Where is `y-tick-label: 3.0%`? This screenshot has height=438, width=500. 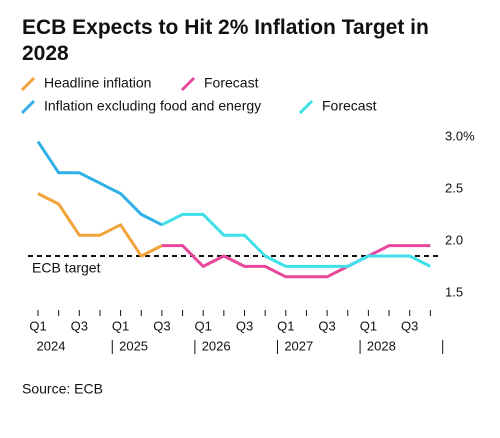
y-tick-label: 3.0% is located at coordinates (460, 135).